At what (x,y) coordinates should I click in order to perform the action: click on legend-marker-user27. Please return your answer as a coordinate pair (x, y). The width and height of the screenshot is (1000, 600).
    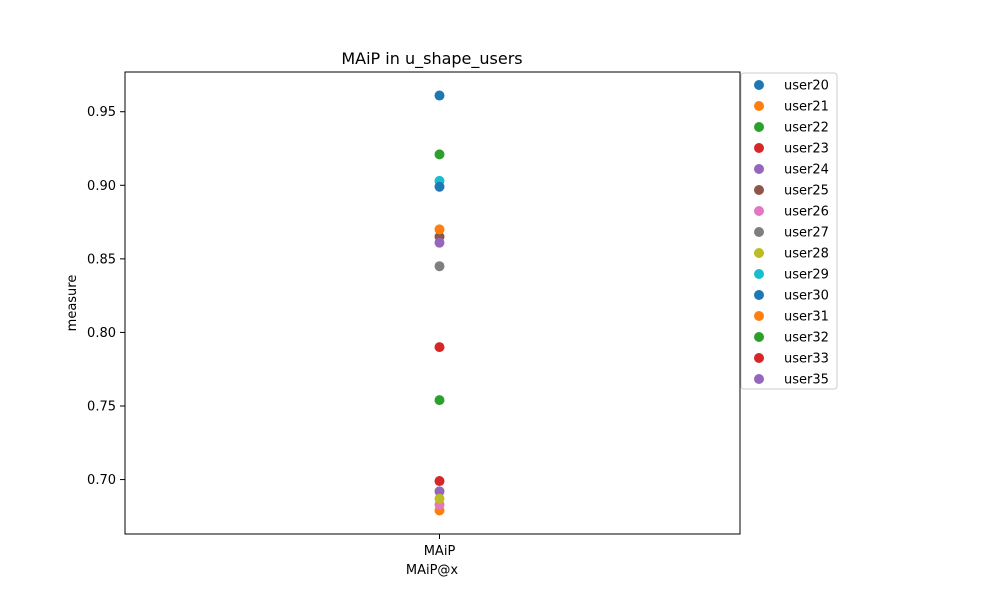
    Looking at the image, I should click on (759, 232).